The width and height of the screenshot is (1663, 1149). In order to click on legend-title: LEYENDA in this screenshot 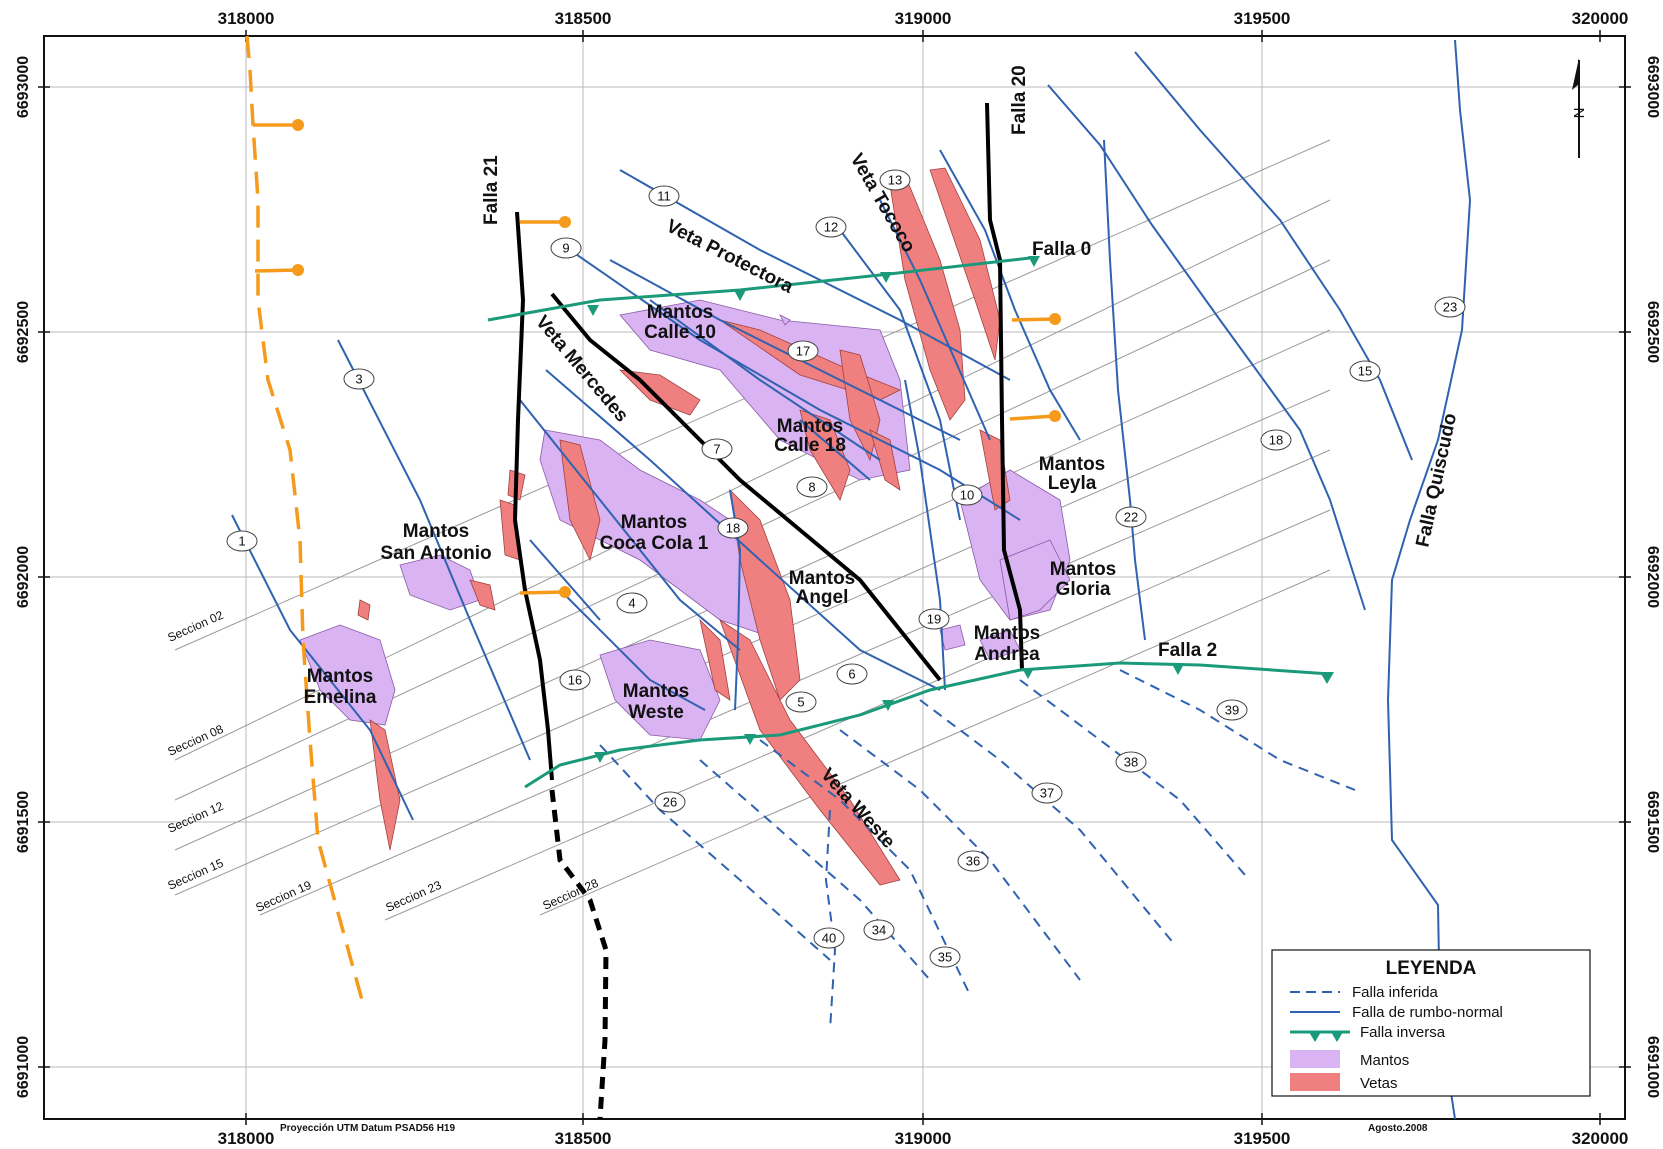, I will do `click(1431, 968)`.